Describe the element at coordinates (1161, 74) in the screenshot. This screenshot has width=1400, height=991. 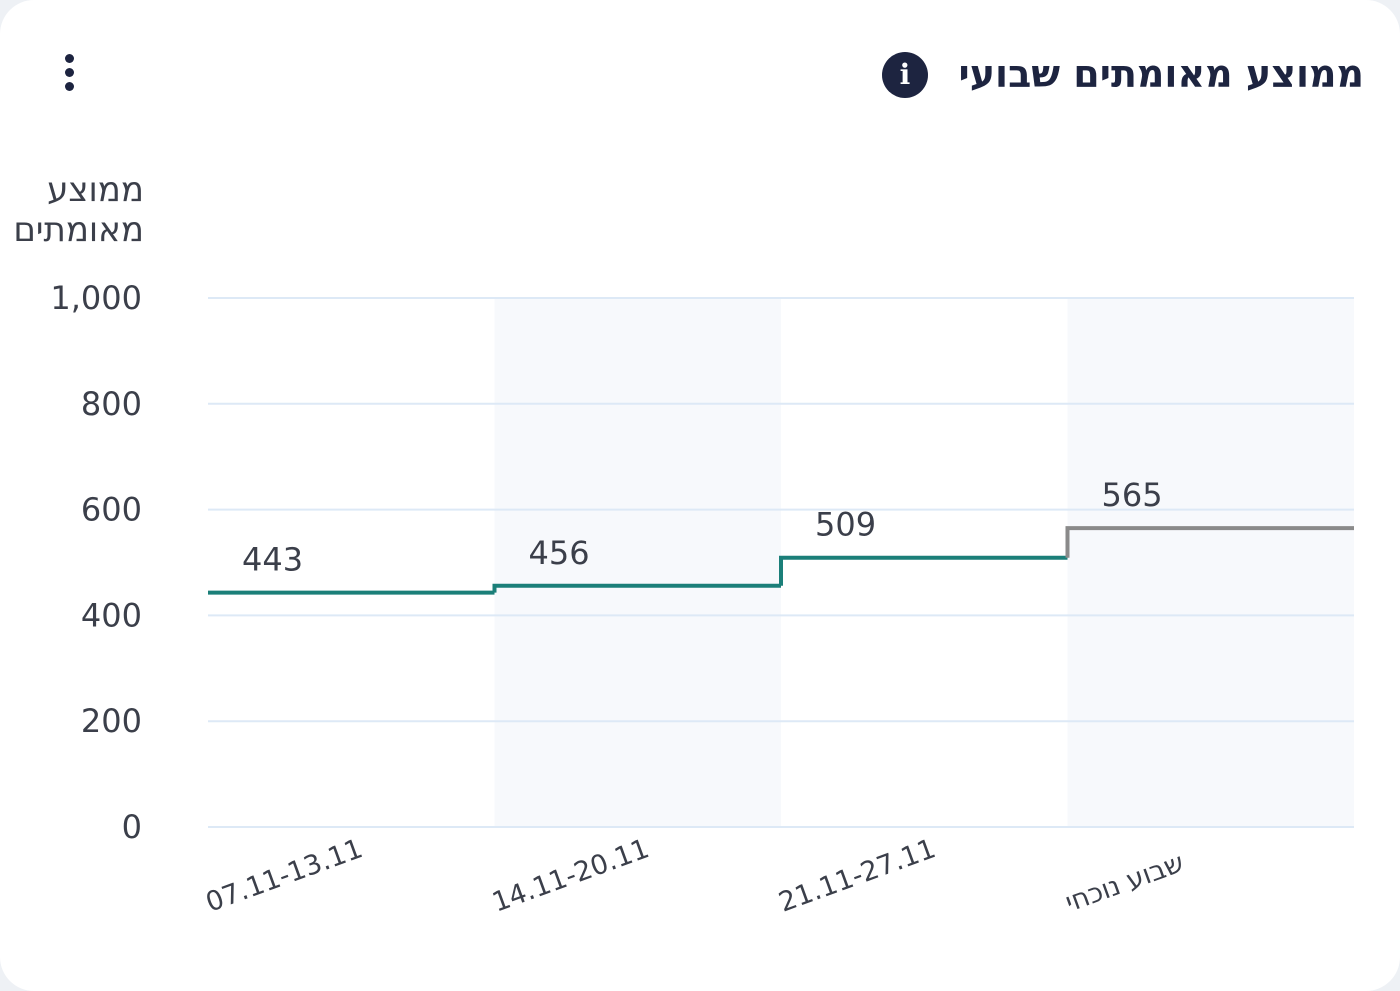
I see `card-title: ממוצע מאומתים שבועי` at that location.